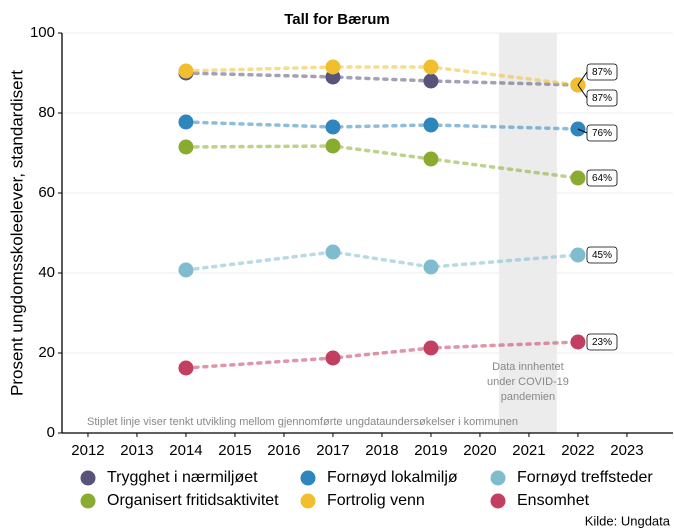  I want to click on legend-label: Trygghet i nærmiljøet, so click(182, 477).